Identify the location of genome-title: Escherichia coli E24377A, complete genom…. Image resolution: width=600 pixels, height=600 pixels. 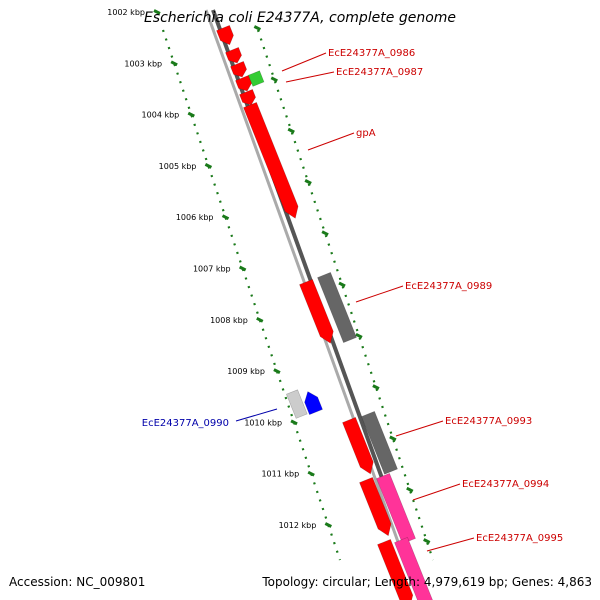
(300, 18).